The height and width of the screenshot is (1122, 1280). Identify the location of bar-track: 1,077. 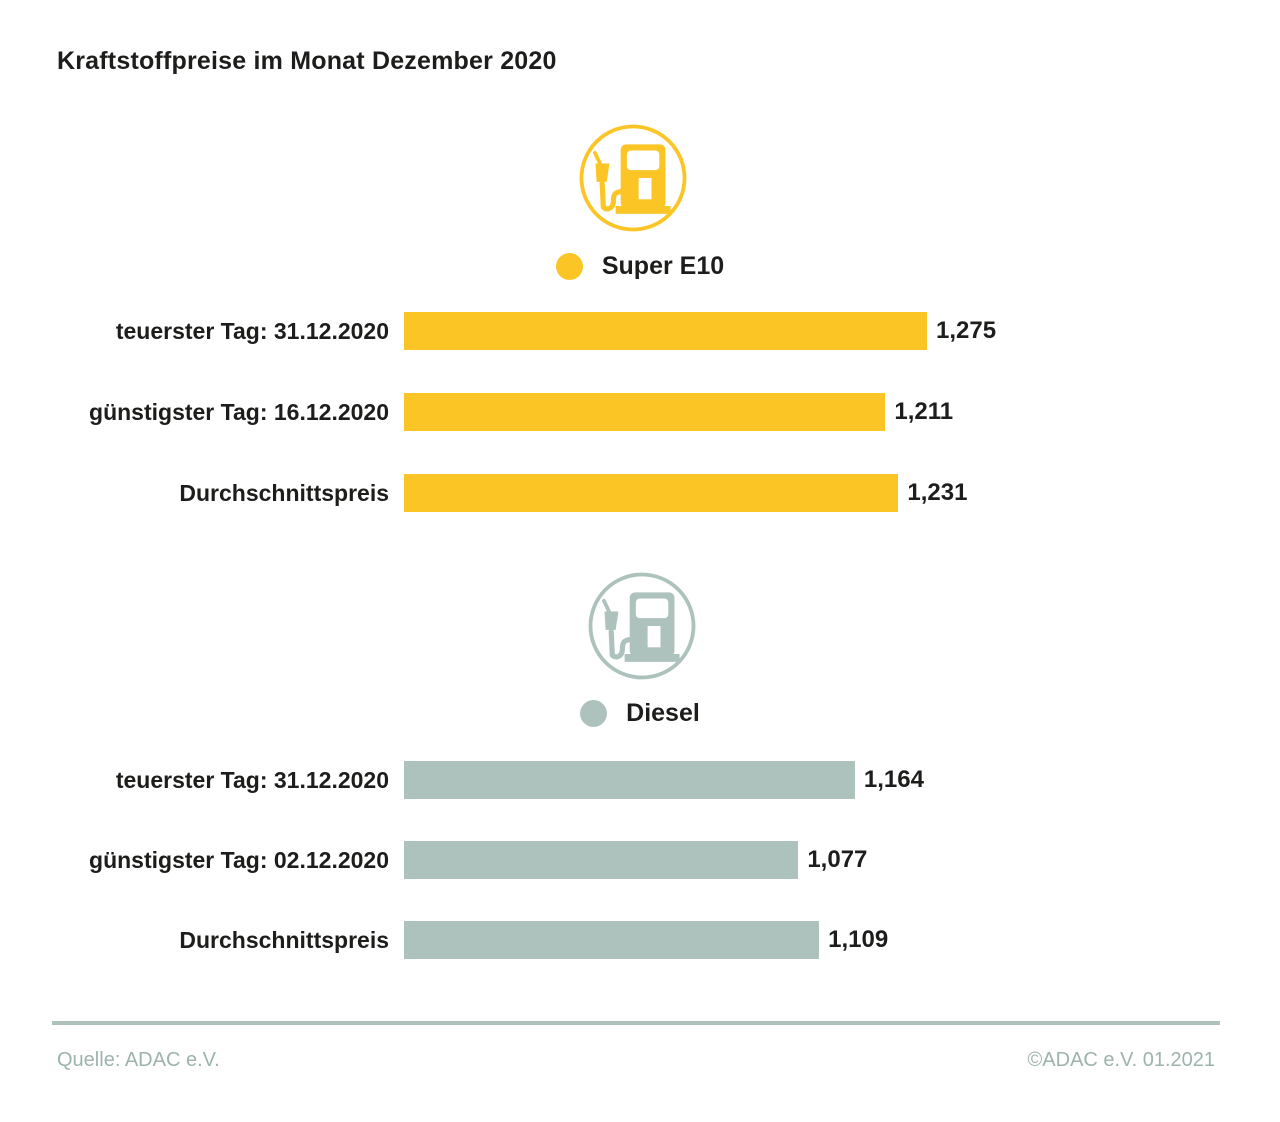
(665, 860).